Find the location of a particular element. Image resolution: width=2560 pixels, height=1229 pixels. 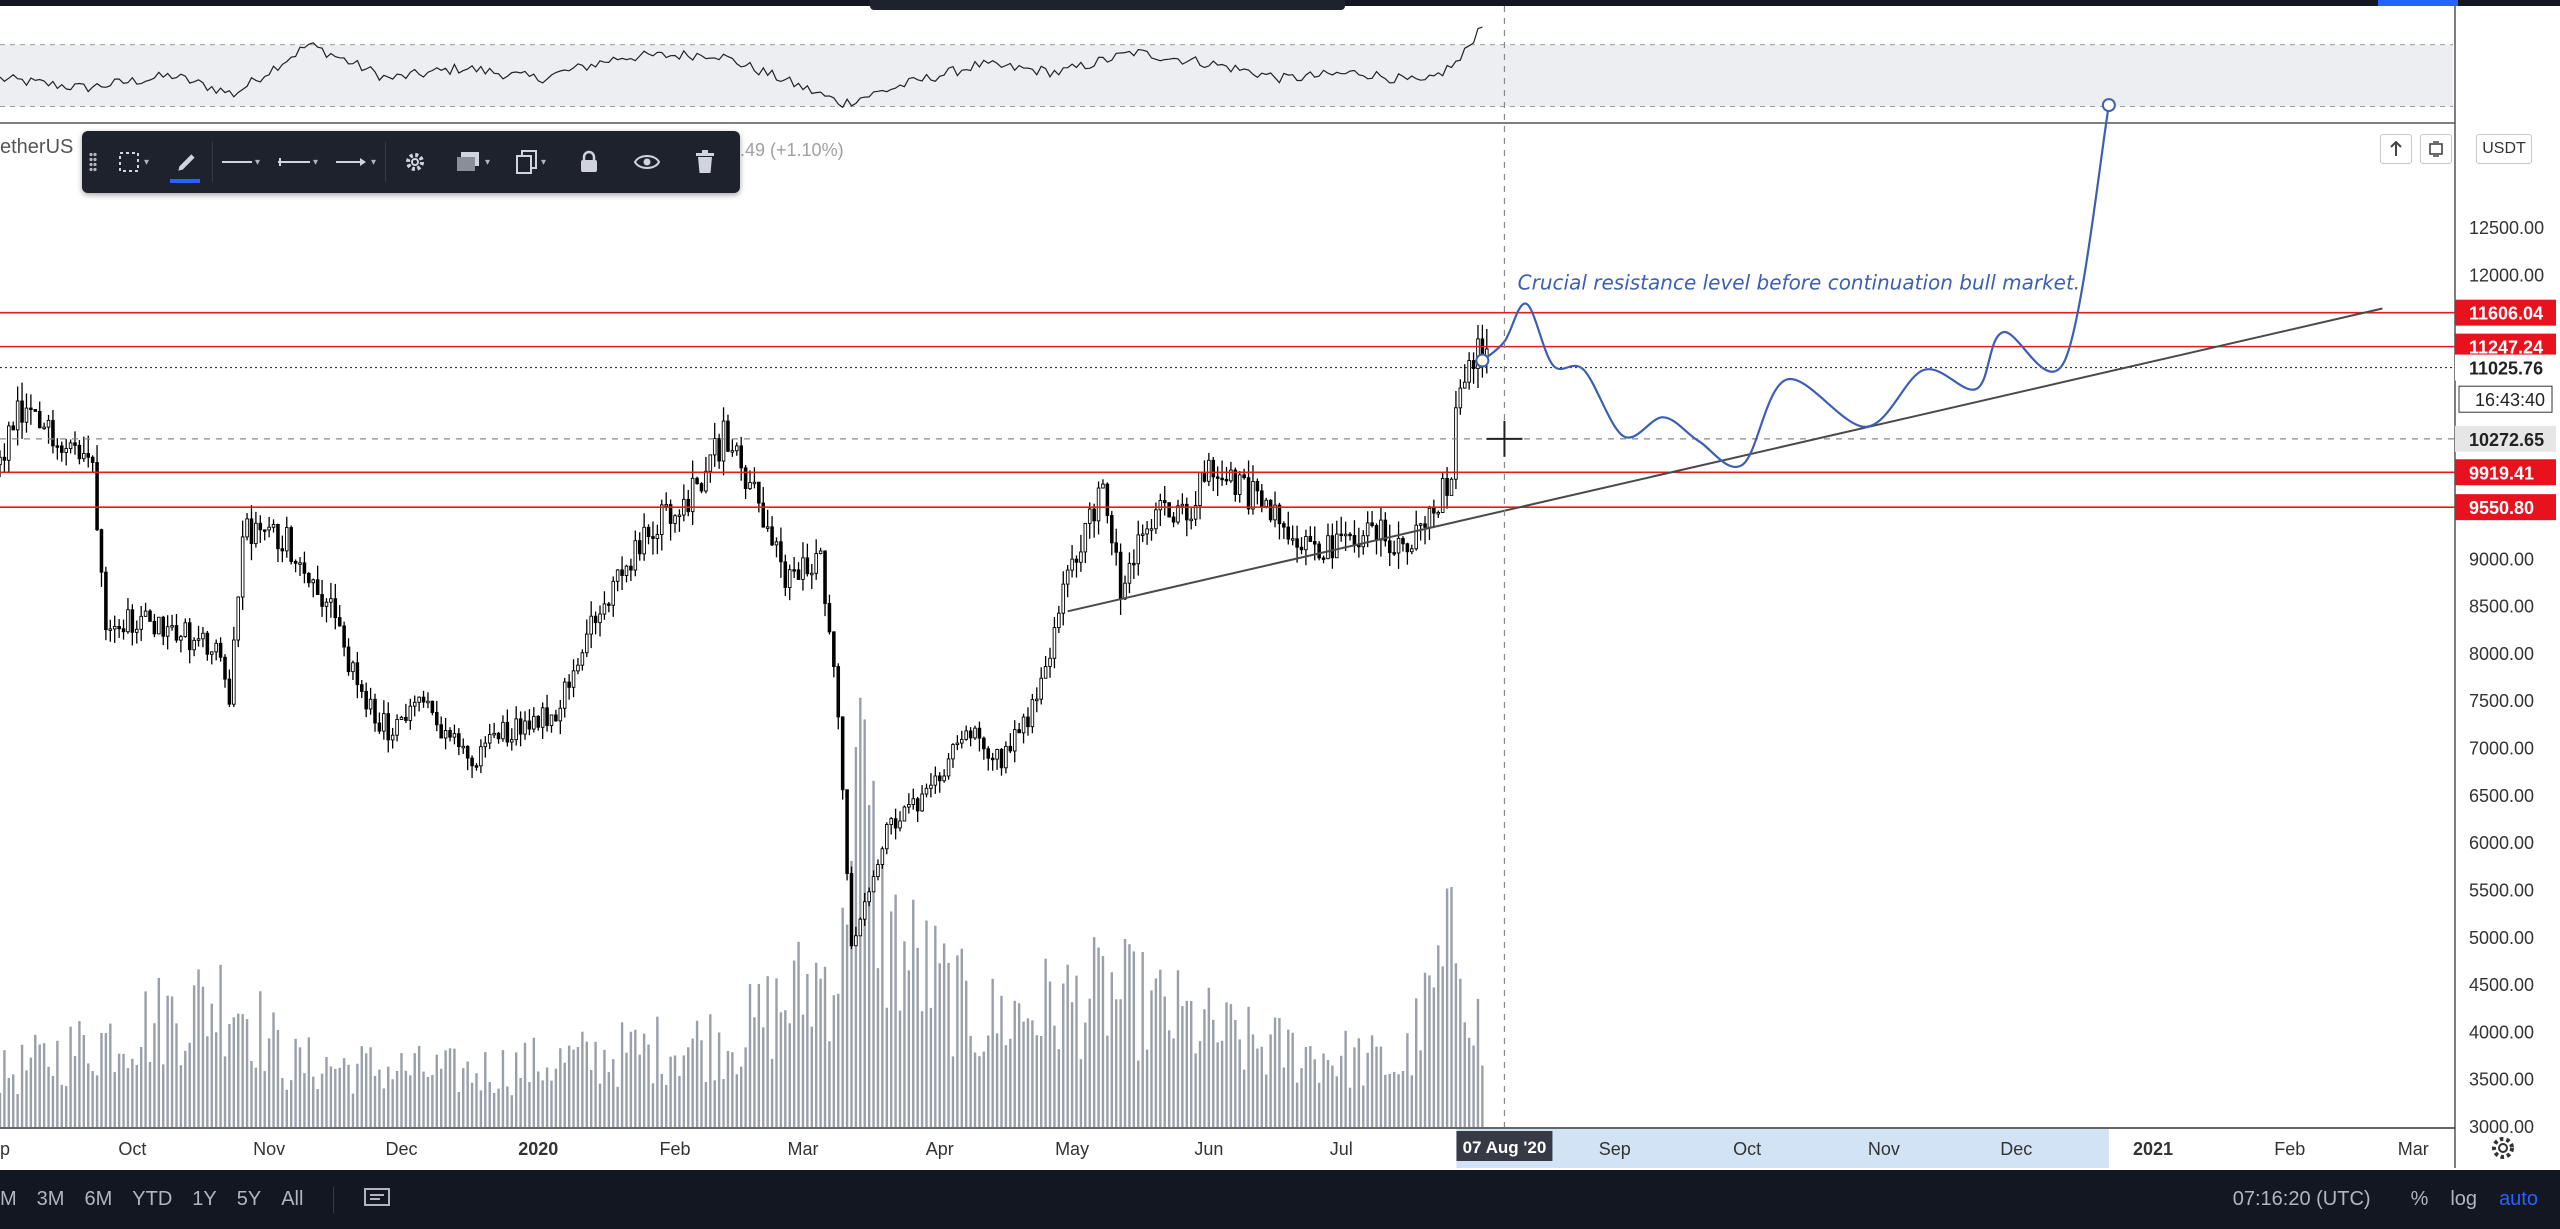

level-price-badge-group: 9919.41 is located at coordinates (2505, 472).